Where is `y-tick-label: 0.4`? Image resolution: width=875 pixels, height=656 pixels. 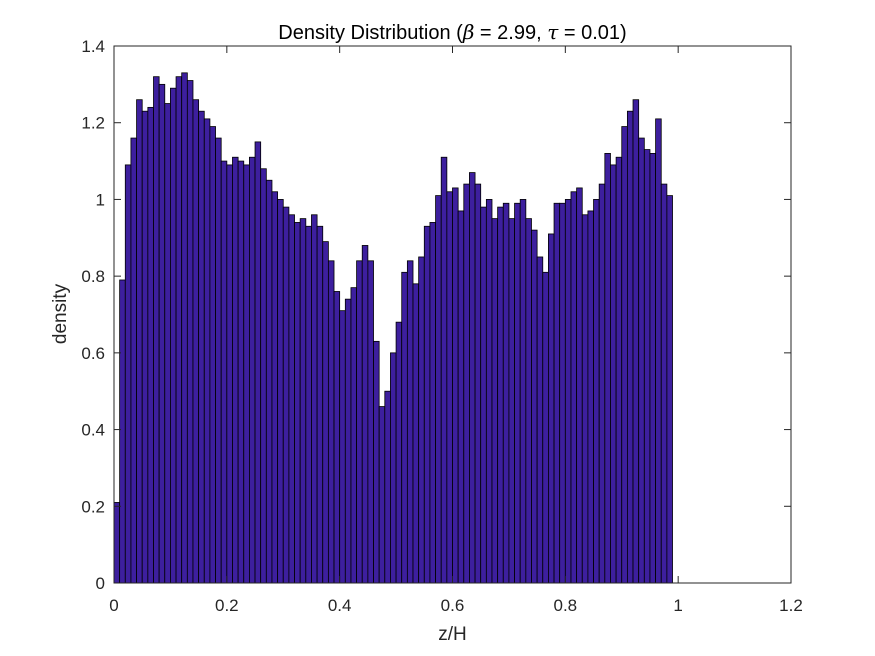 y-tick-label: 0.4 is located at coordinates (93, 430).